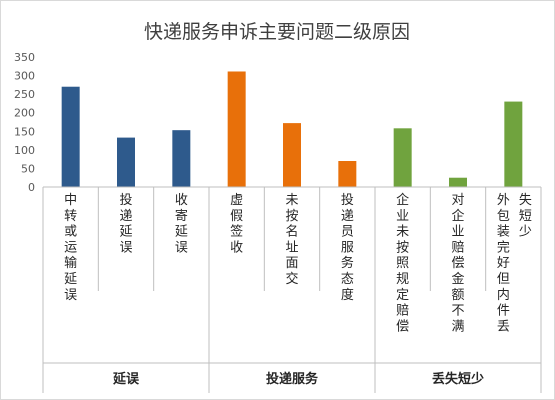 This screenshot has height=400, width=555. I want to click on category-label: 对企业赔偿金额不满, so click(457, 263).